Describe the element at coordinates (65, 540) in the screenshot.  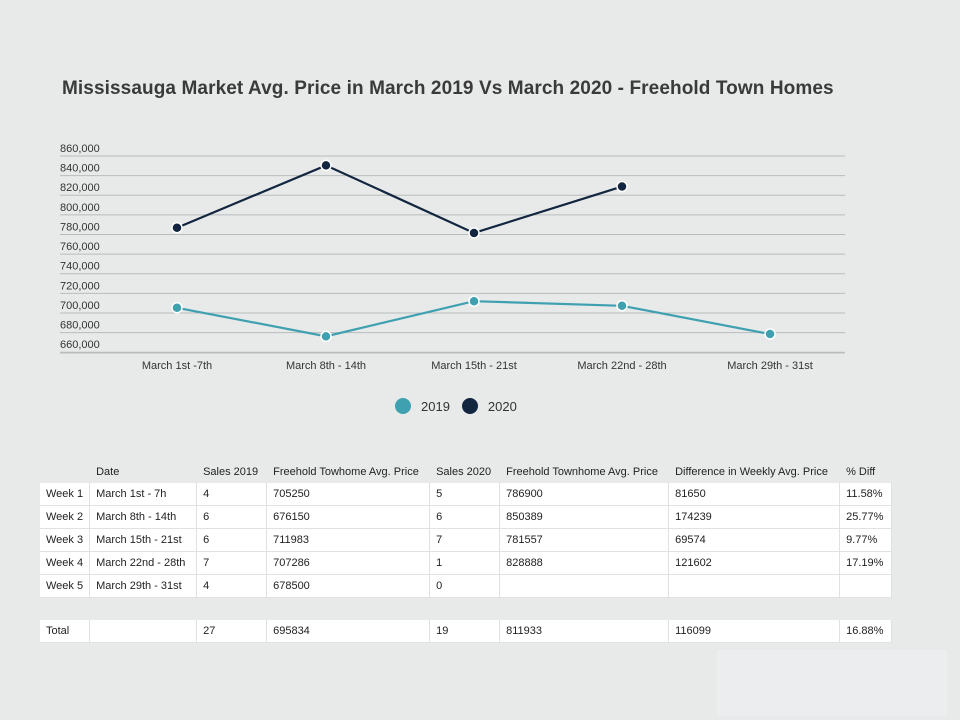
I see `table-cell: Week 3` at that location.